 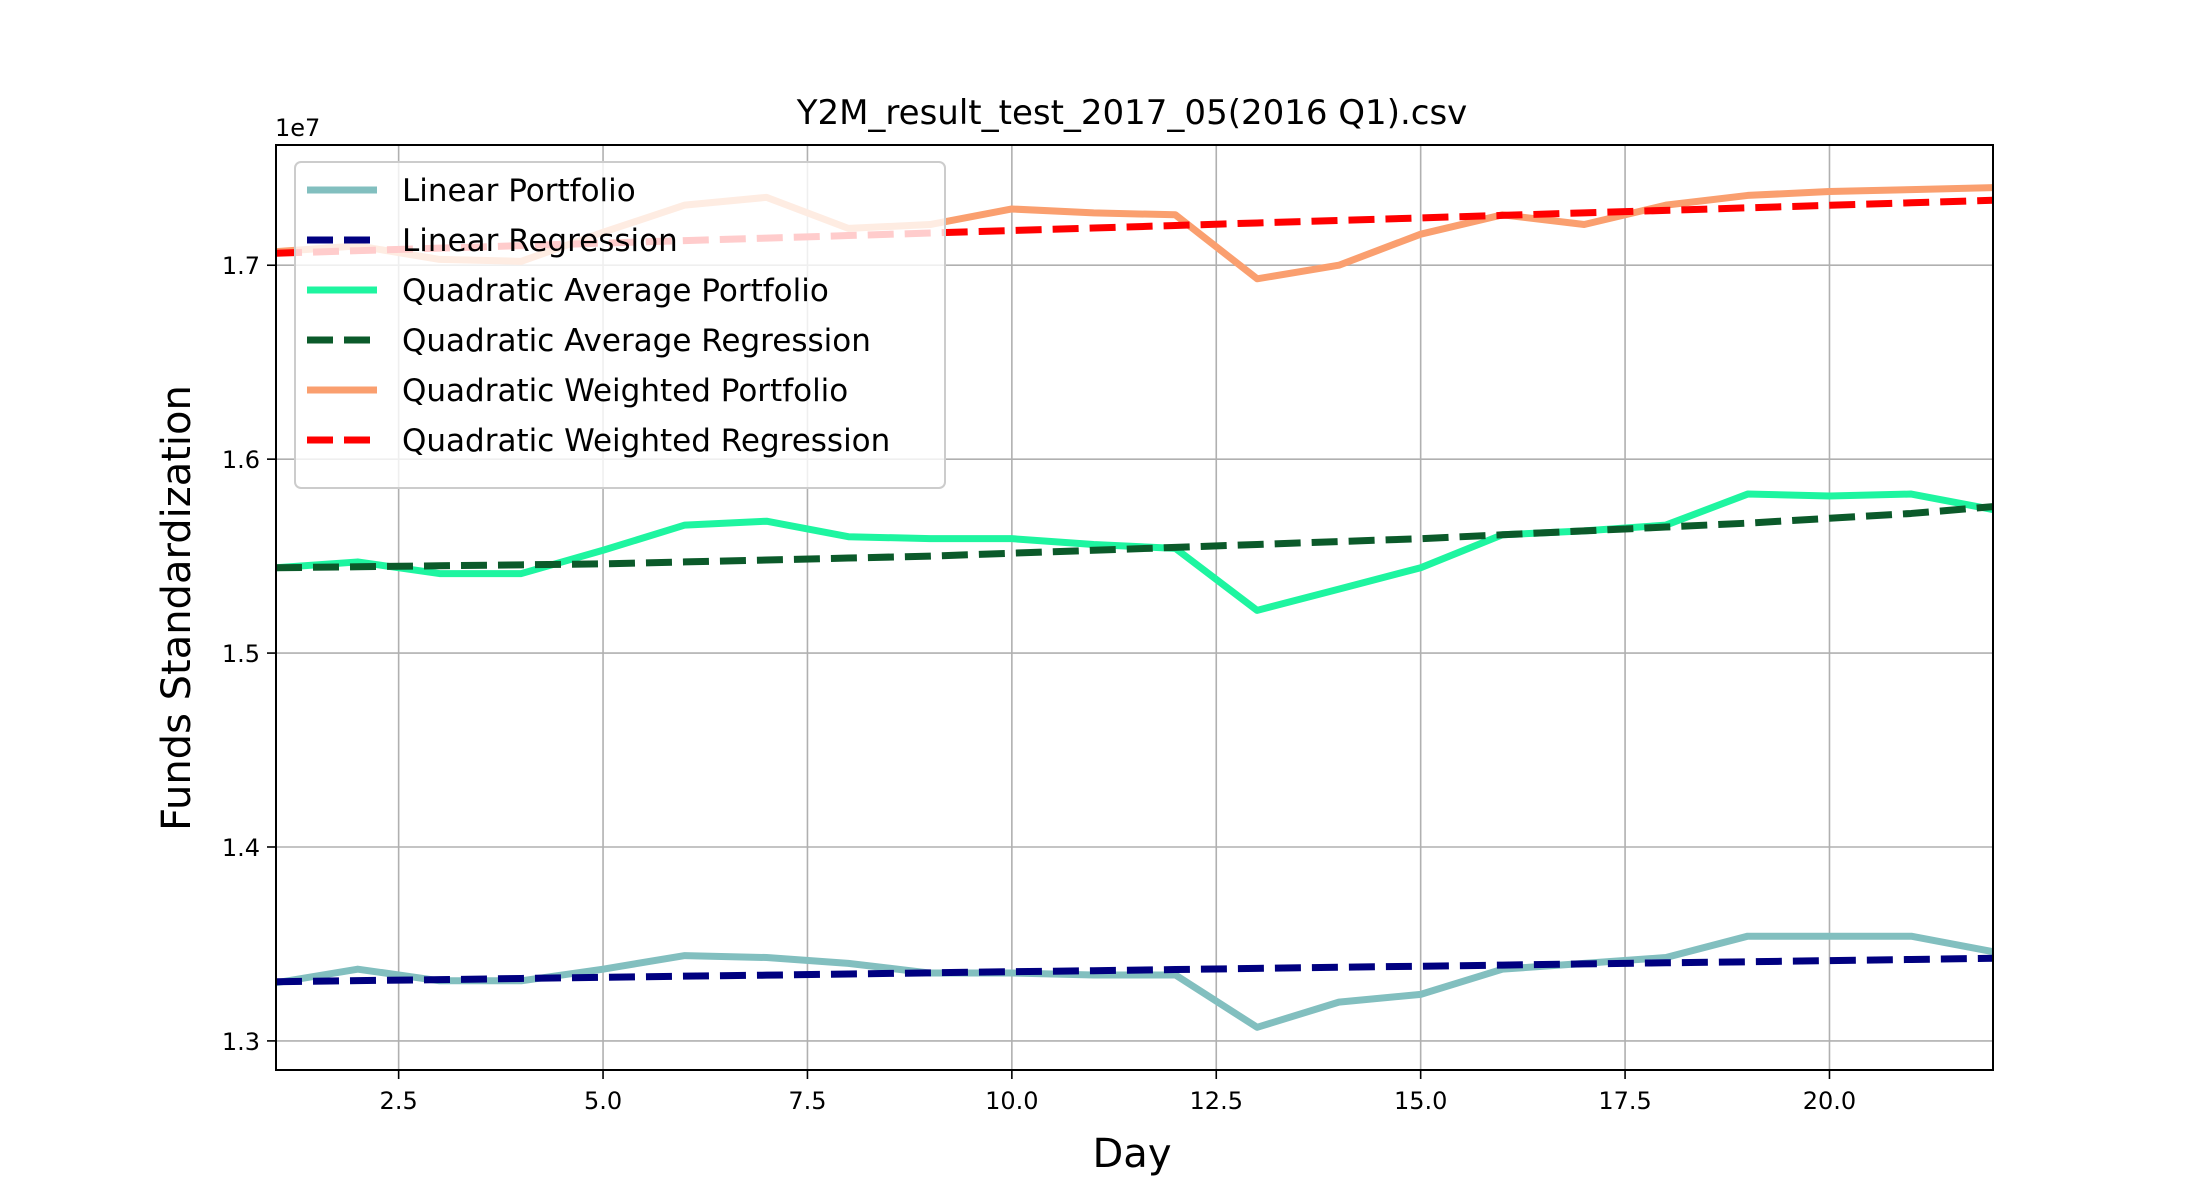 What do you see at coordinates (241, 460) in the screenshot?
I see `y-tick-label: 1.6` at bounding box center [241, 460].